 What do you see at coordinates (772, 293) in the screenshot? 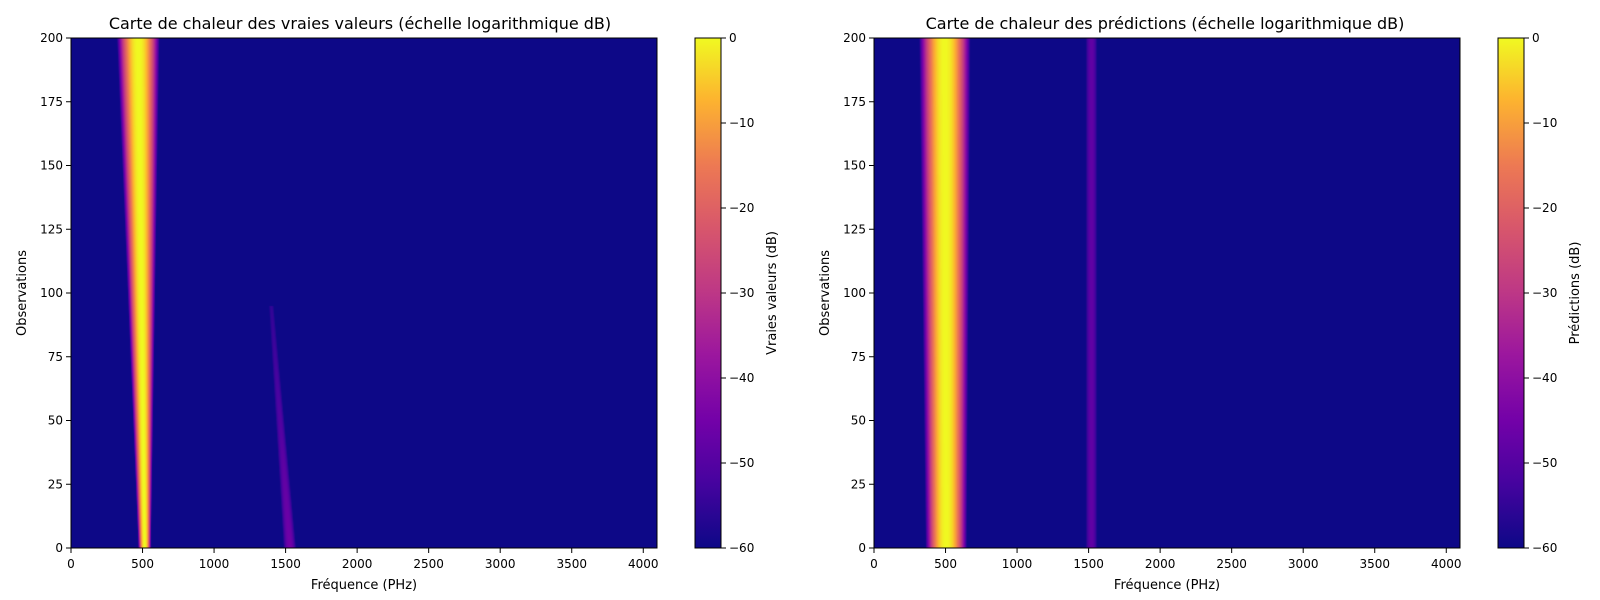
I see `colorbar-label: Vraies valeurs (dB)` at bounding box center [772, 293].